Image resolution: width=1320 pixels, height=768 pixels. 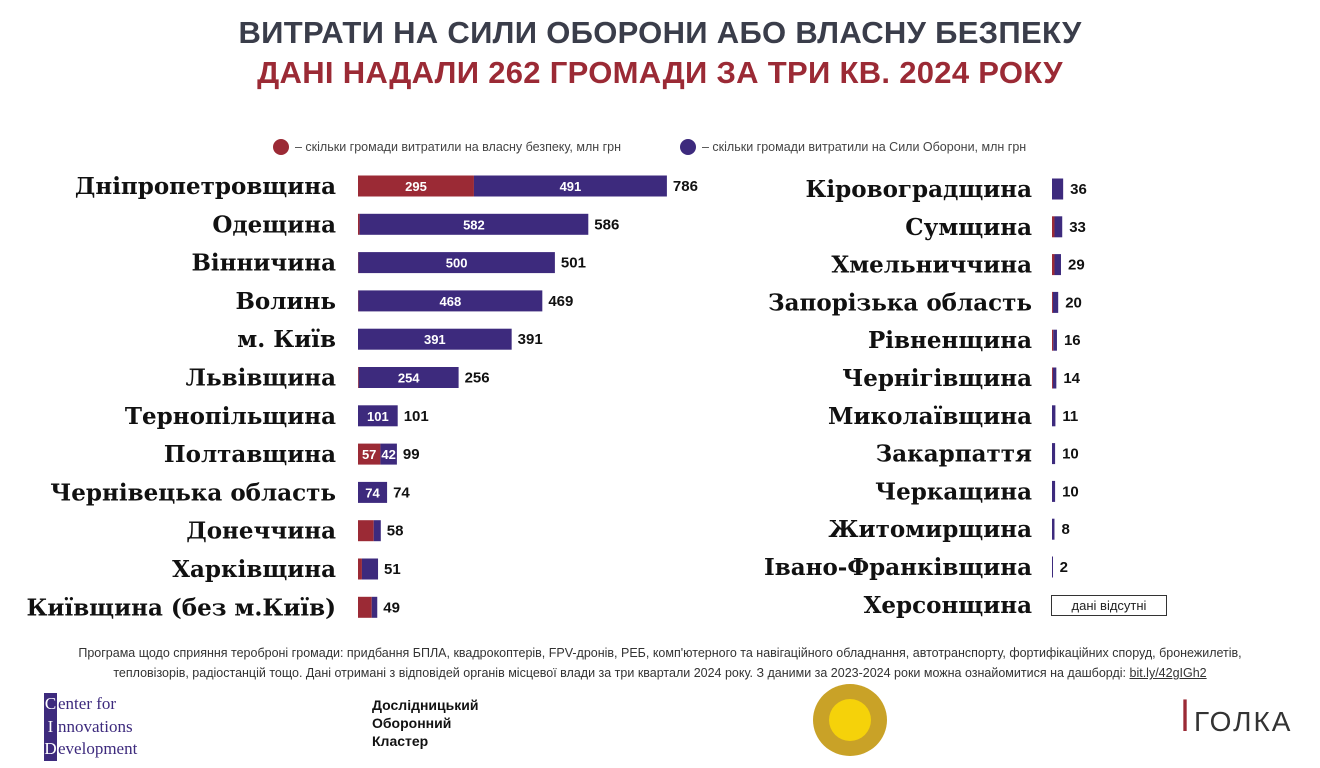 I want to click on bar-value-own: 295, so click(x=416, y=186).